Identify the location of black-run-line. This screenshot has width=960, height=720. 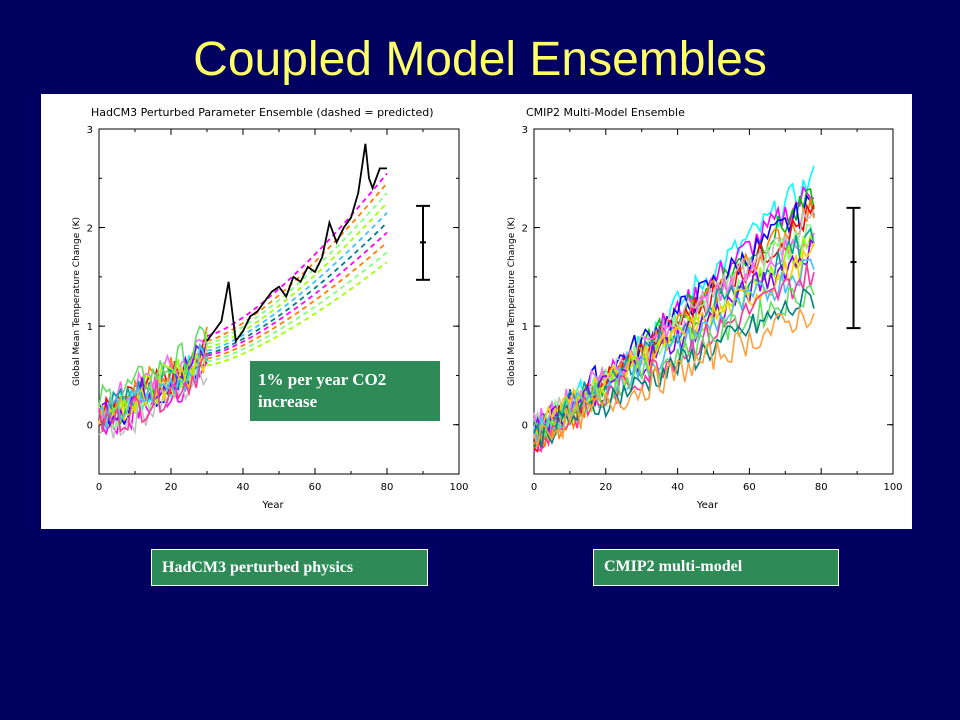
(296, 243).